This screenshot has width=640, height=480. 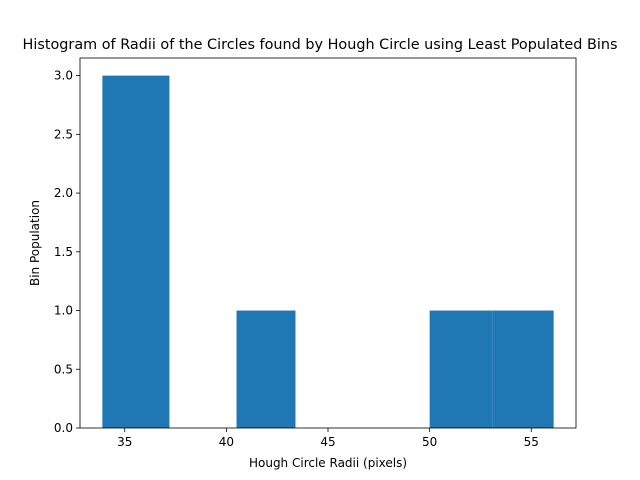 What do you see at coordinates (63, 193) in the screenshot?
I see `y-tick-label: 2.0` at bounding box center [63, 193].